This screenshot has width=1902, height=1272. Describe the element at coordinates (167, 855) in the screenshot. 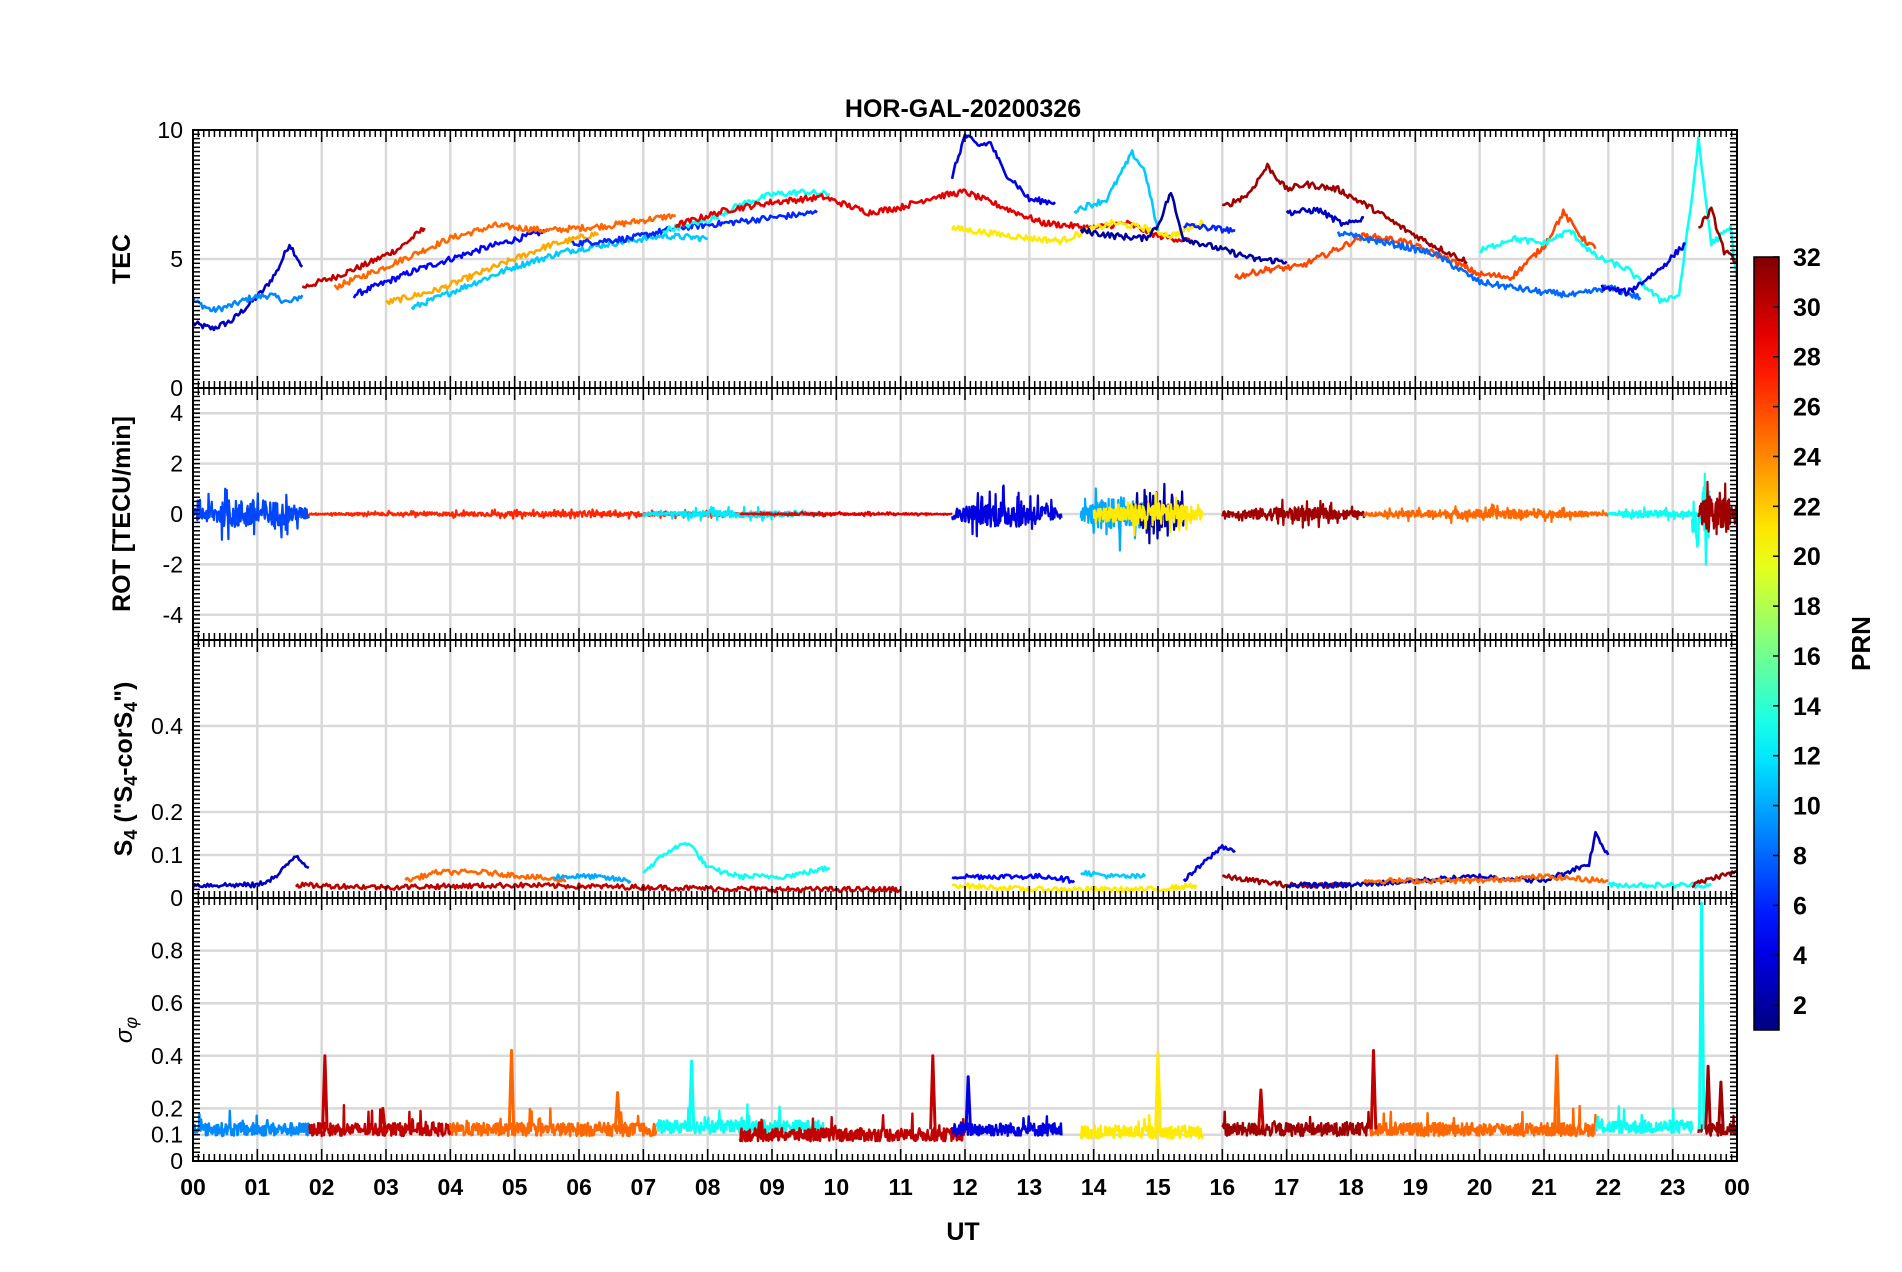

I see `s4-ytick-label: 0.1` at that location.